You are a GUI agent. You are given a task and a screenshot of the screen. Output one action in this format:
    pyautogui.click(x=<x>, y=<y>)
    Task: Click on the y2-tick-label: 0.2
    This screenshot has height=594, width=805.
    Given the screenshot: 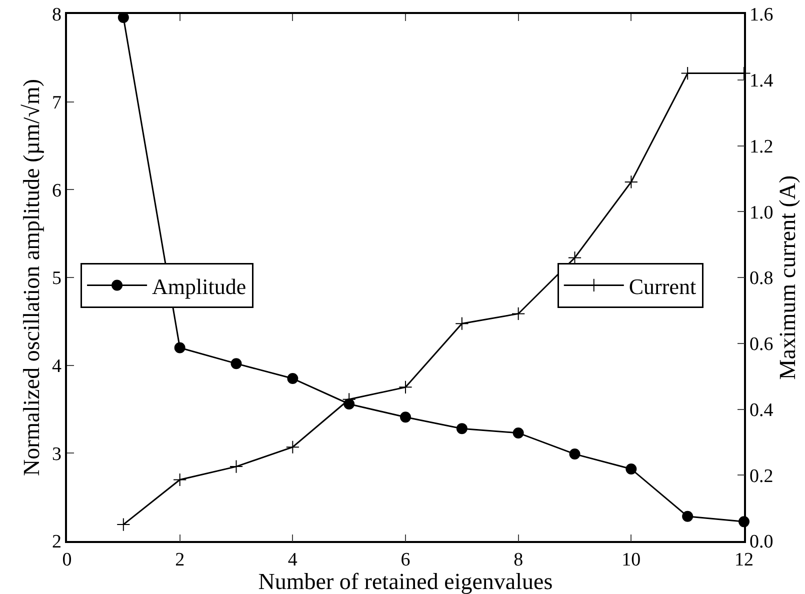 What is the action you would take?
    pyautogui.click(x=762, y=476)
    